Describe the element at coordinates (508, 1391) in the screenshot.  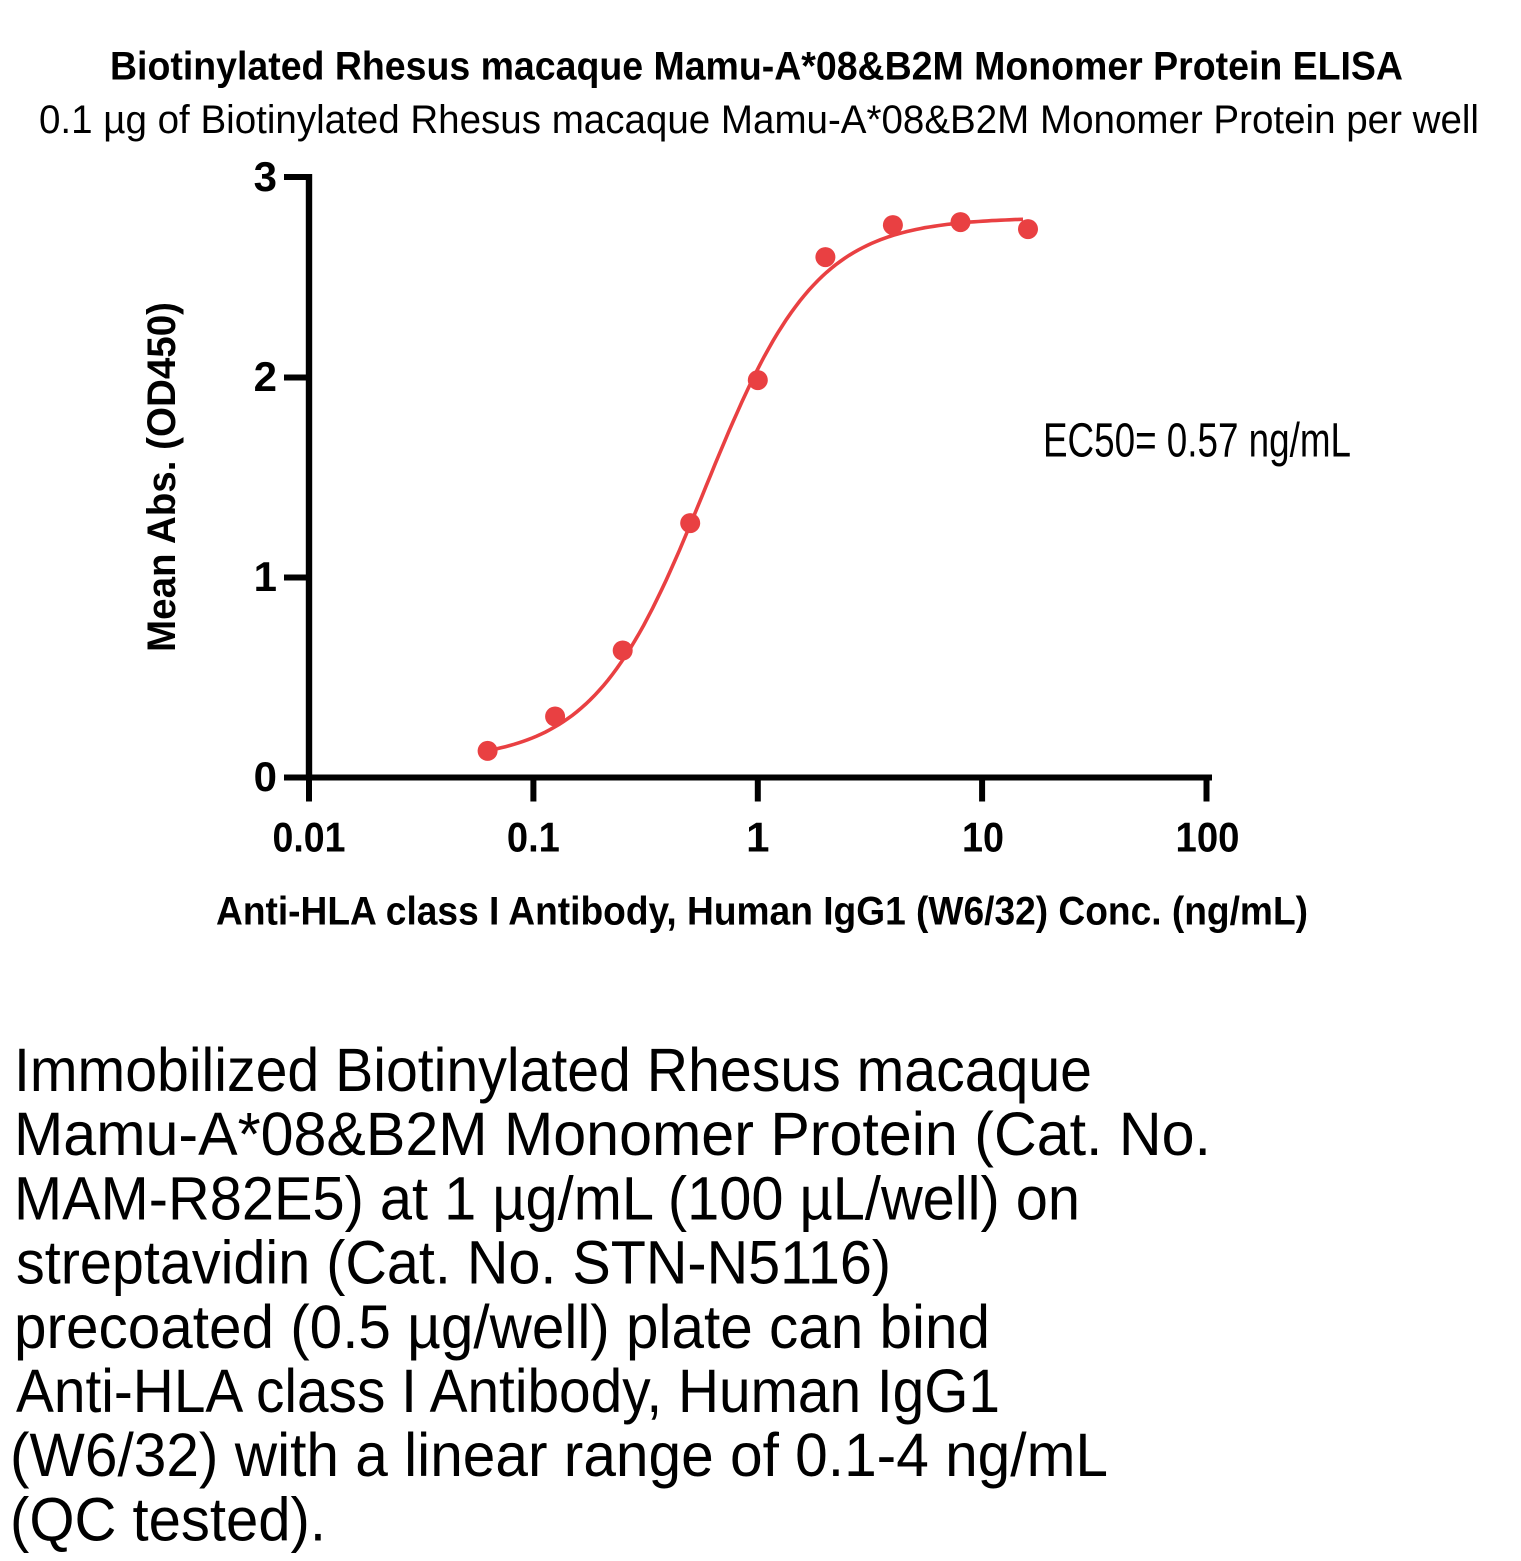
I see `svg-text:Anti-HLA class I Antibody, Hum: Anti-HLA class I Antibody, Human IgG1` at that location.